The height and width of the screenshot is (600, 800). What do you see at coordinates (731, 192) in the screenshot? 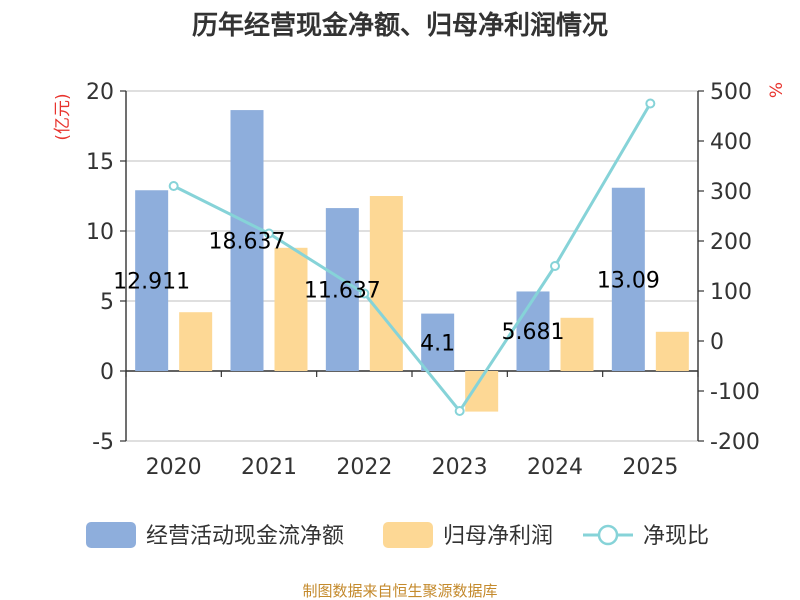
I see `right-tick-label: 300` at bounding box center [731, 192].